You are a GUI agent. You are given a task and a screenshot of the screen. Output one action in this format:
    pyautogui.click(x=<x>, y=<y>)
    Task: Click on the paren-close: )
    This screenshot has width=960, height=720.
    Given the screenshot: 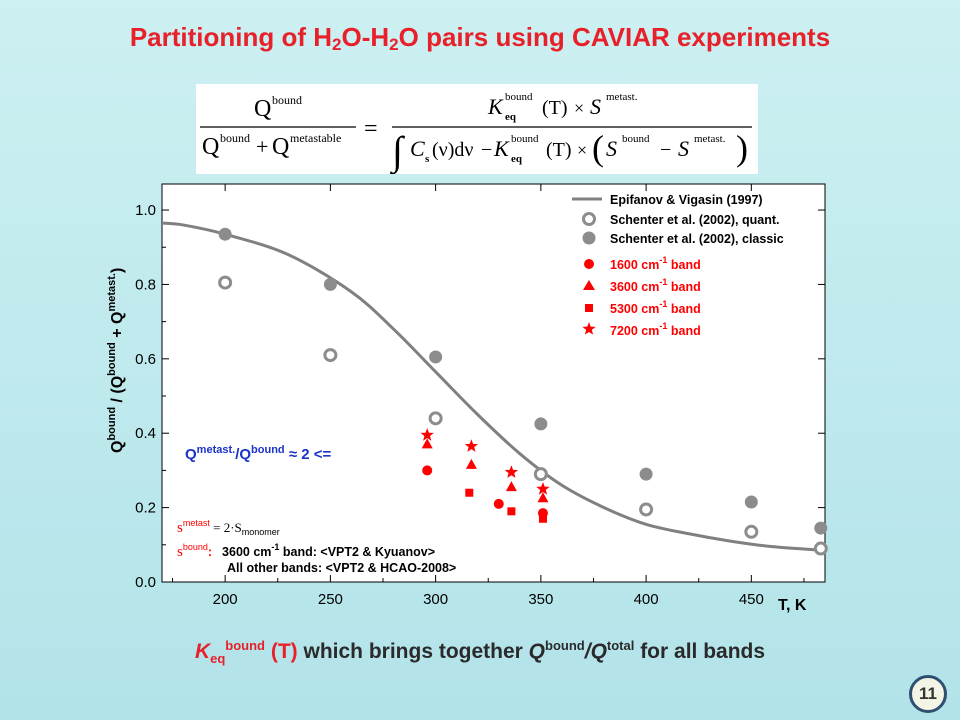 What is the action you would take?
    pyautogui.click(x=742, y=148)
    